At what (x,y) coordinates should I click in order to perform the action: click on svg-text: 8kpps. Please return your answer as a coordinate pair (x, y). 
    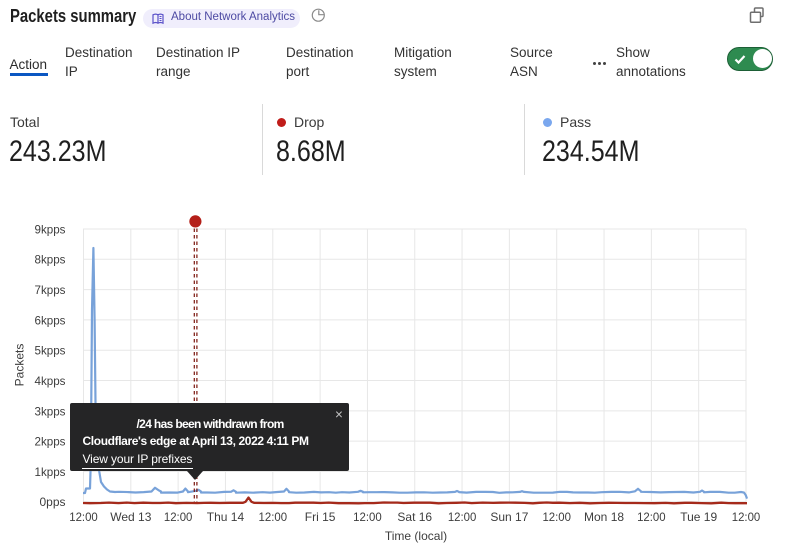
    Looking at the image, I should click on (50, 260).